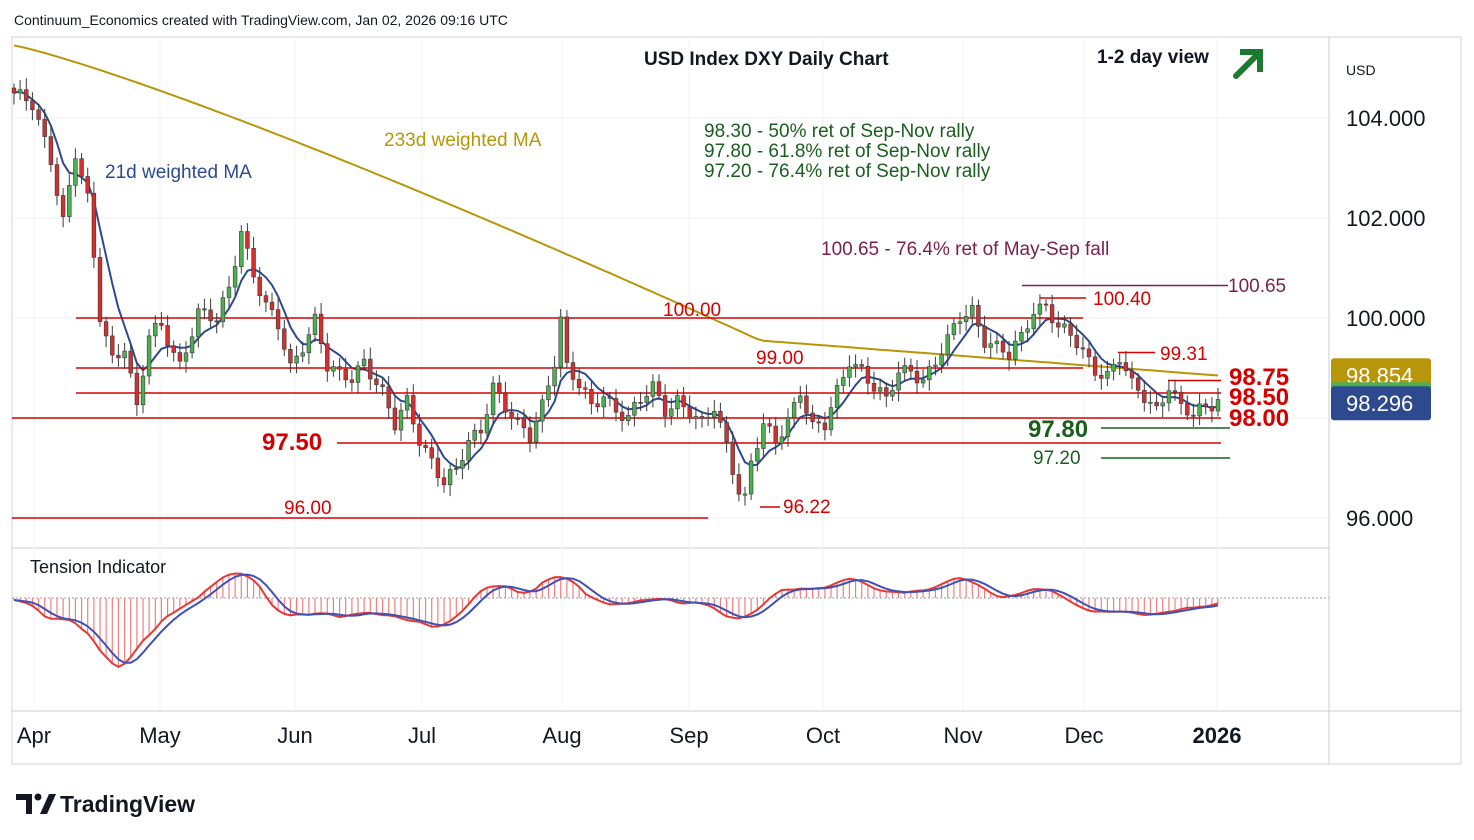 The image size is (1474, 840). I want to click on currency-label: USD, so click(1361, 70).